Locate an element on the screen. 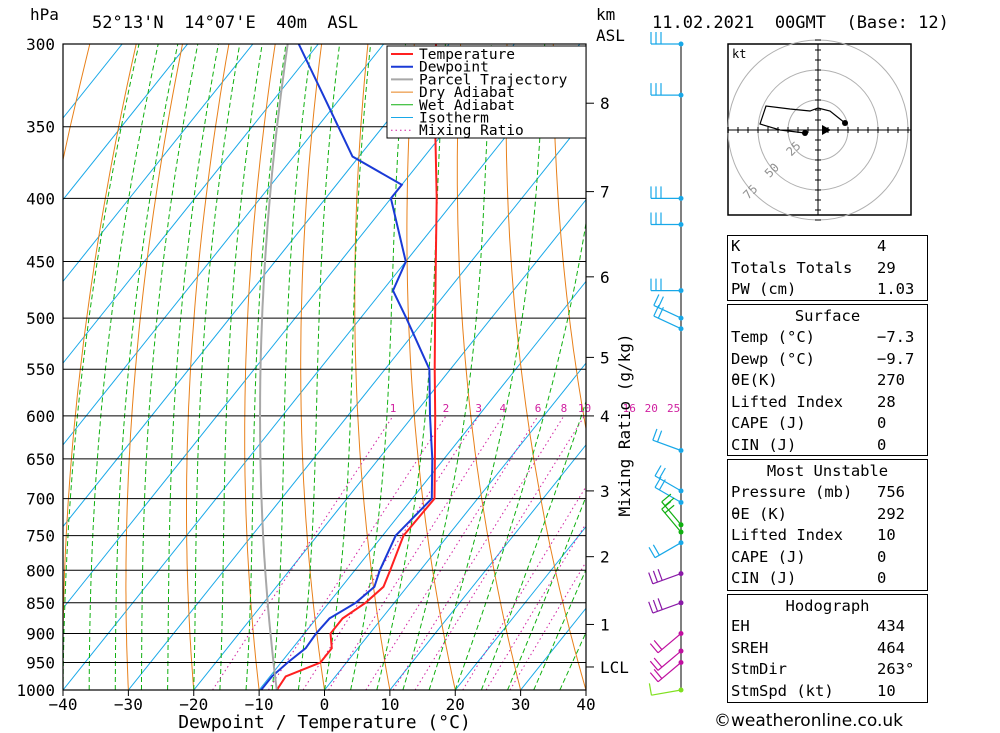 This screenshot has height=733, width=1000. index-label: θE(K) is located at coordinates (754, 380).